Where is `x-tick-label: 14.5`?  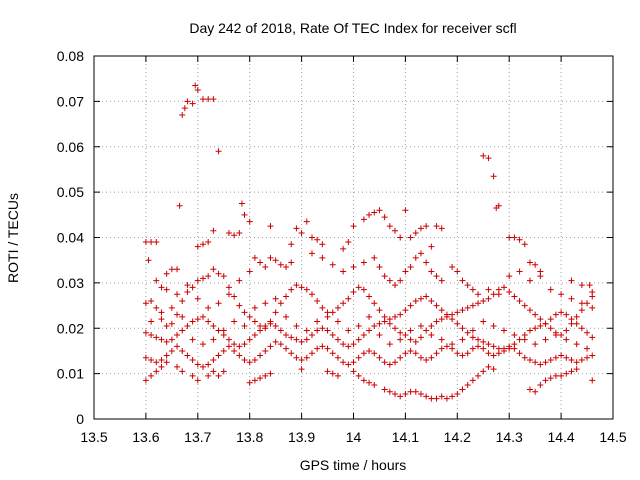
x-tick-label: 14.5 is located at coordinates (612, 437).